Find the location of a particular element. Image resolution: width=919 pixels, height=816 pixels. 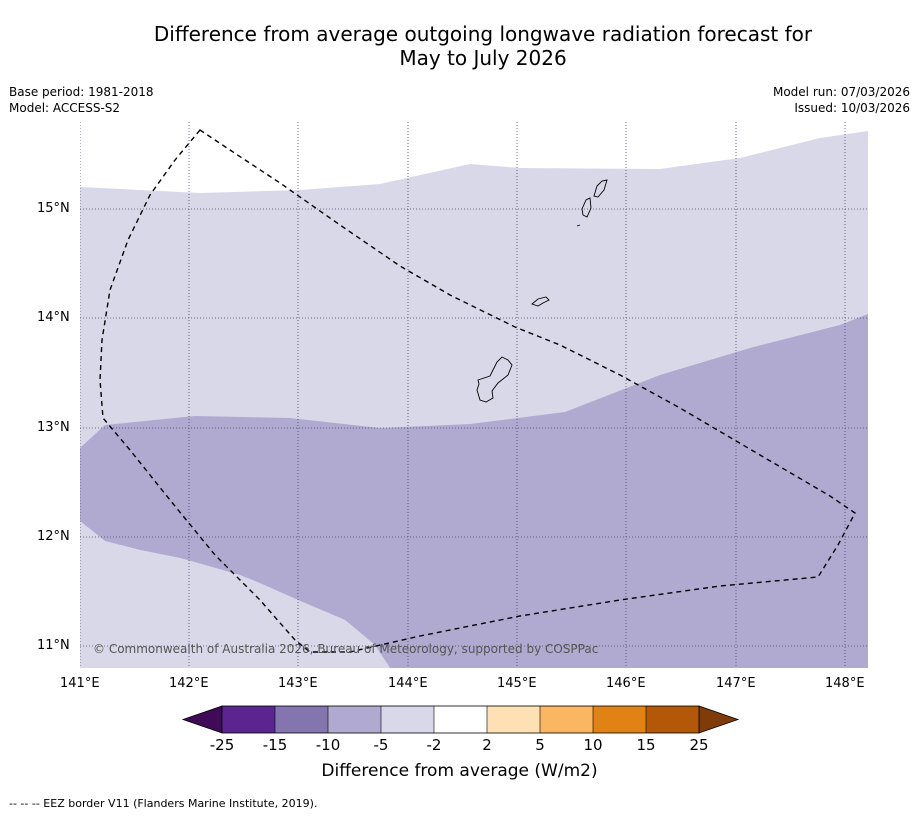

meta-right: Model run: 07/03/2026 Issued: 10/03/2026 is located at coordinates (841, 100).